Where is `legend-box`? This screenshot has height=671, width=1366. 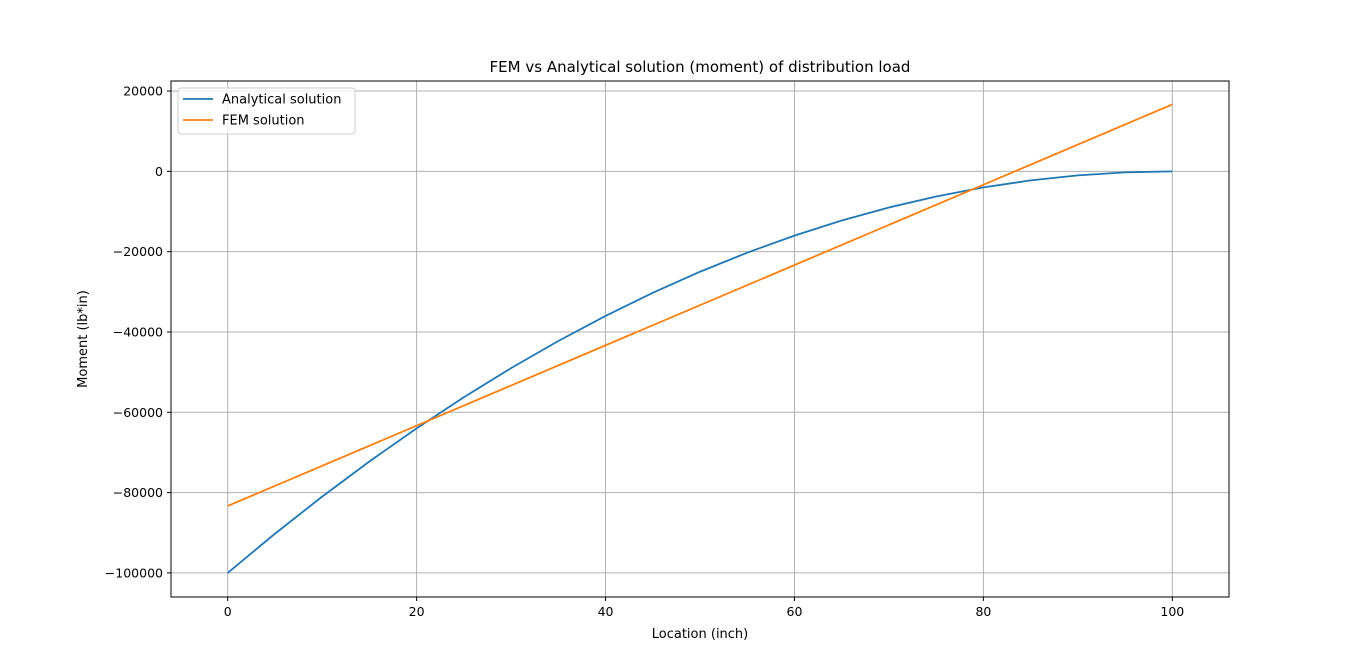
legend-box is located at coordinates (266, 111).